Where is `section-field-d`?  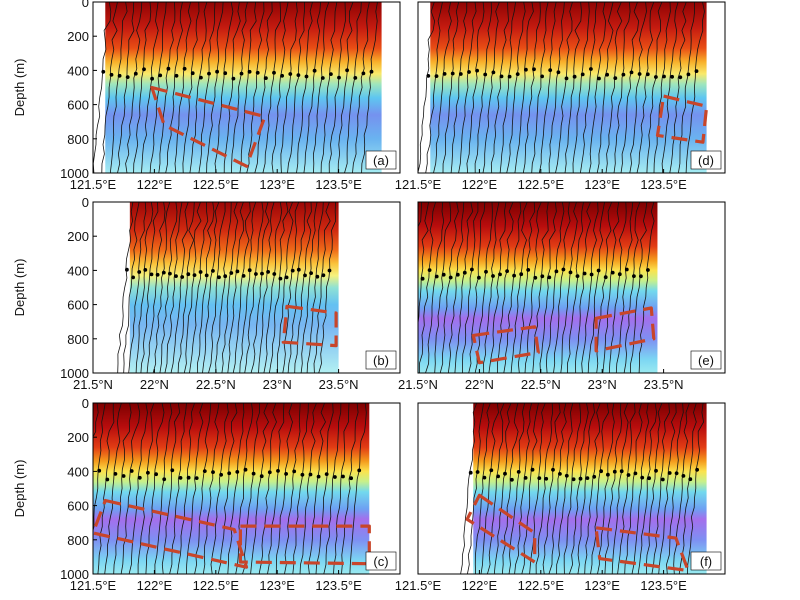
section-field-d is located at coordinates (568, 87).